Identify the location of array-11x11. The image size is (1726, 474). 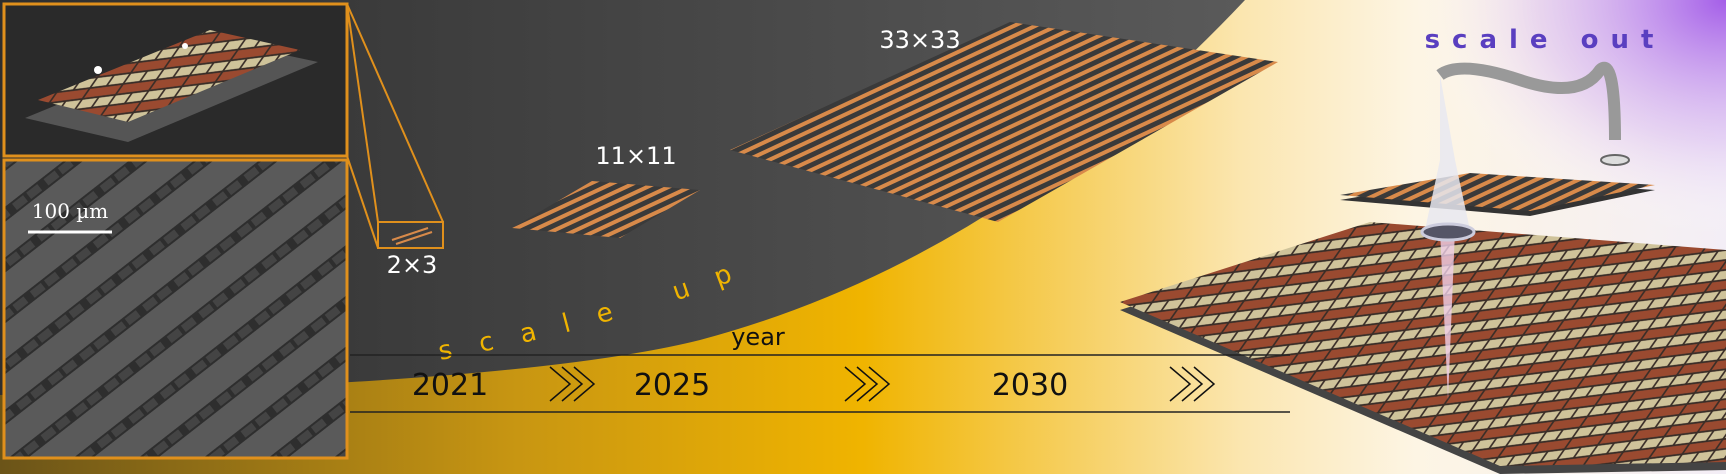
(606, 209).